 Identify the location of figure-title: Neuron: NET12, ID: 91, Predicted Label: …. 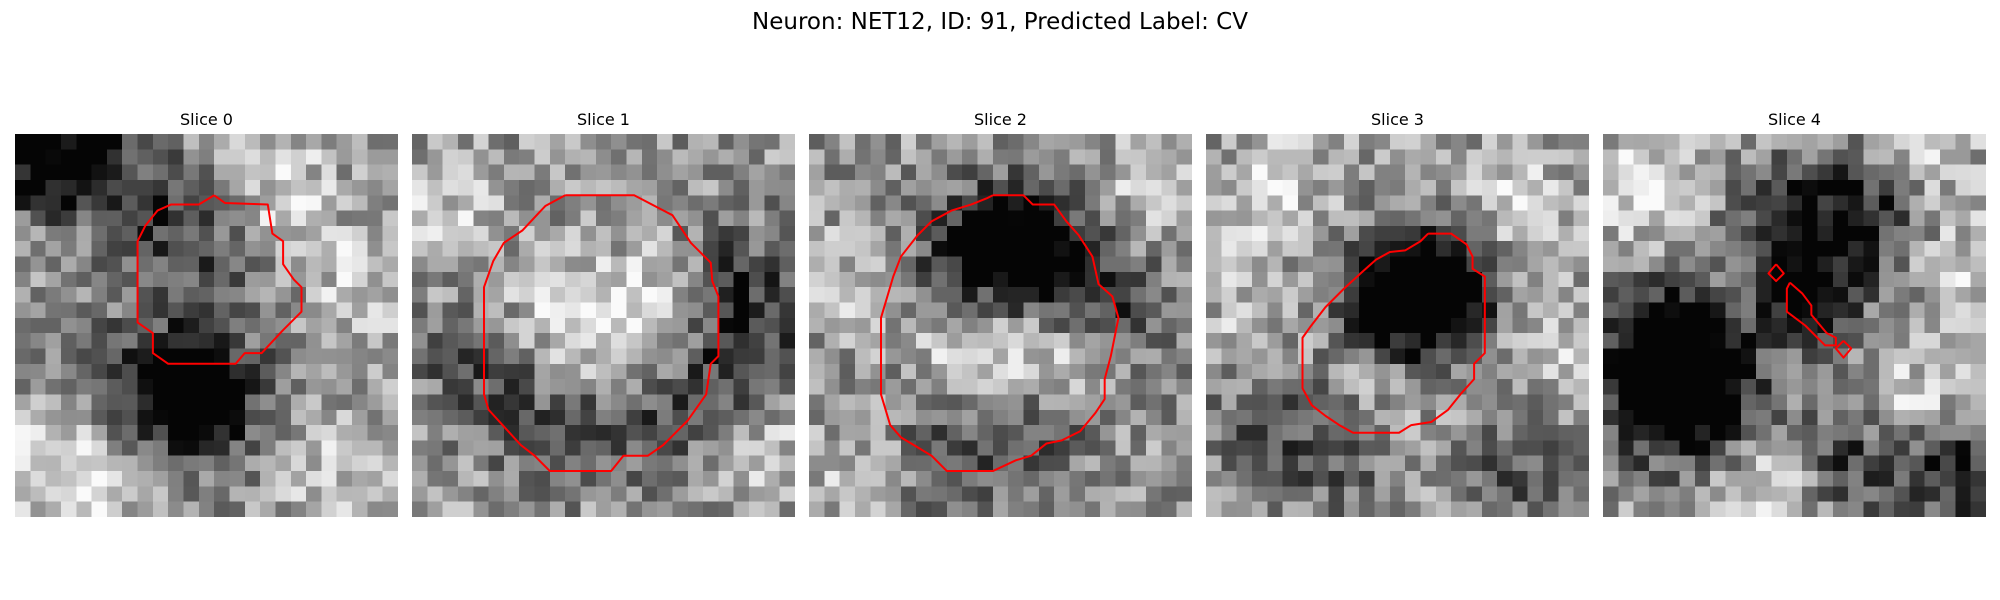
(1000, 22).